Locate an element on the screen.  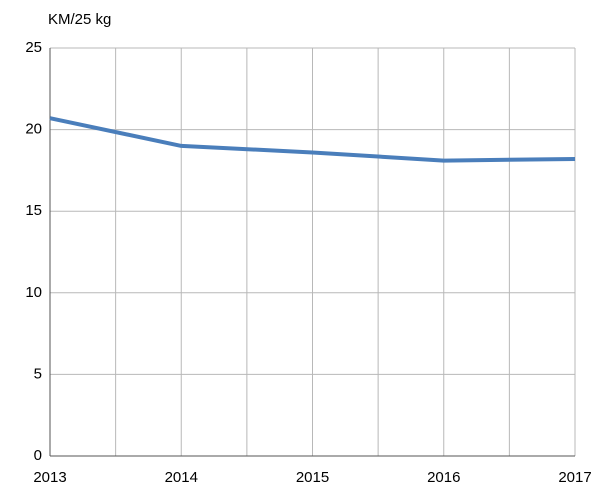
x-tick-label: 2015 is located at coordinates (312, 477).